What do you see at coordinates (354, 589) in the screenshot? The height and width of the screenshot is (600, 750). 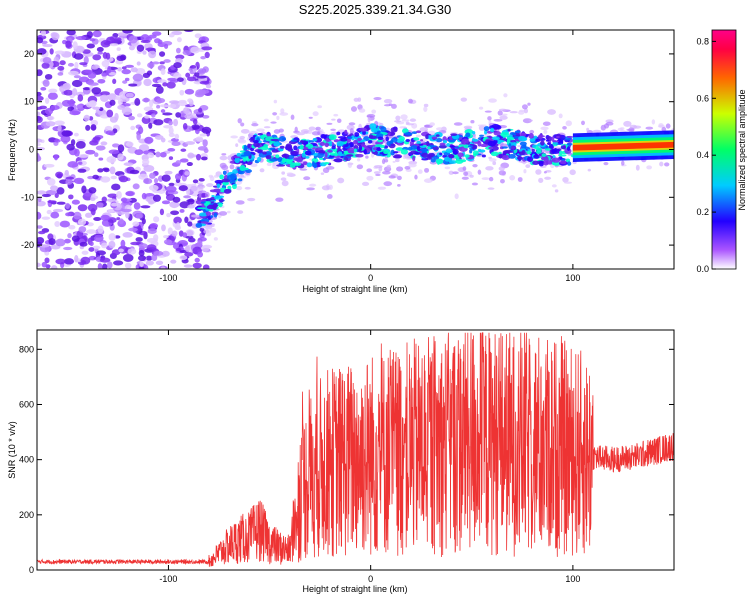 I see `snr-xlabel: Height of straight line (km)` at bounding box center [354, 589].